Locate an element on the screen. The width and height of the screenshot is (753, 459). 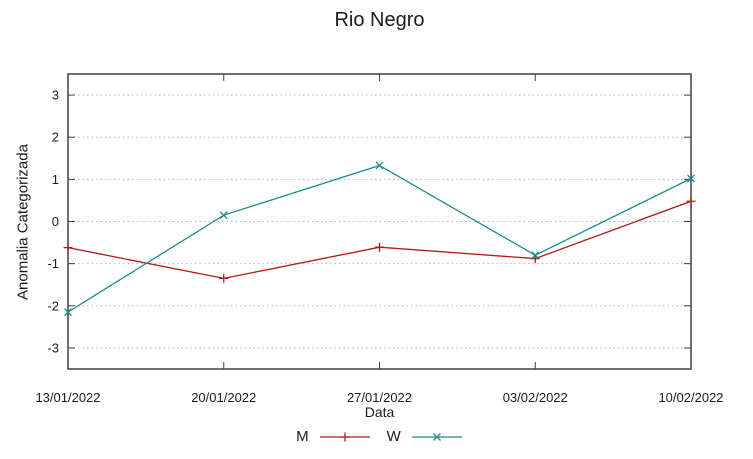
y-tick-label: 1 is located at coordinates (55, 179).